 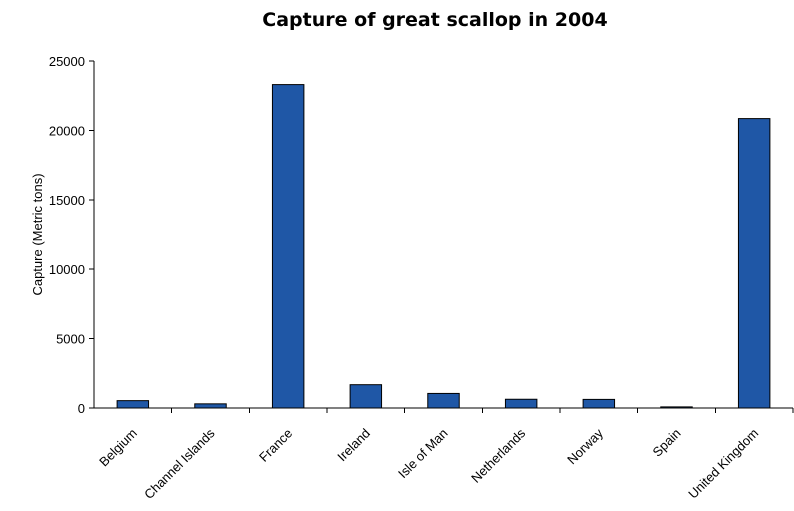 I want to click on bar-netherlands, so click(x=521, y=403).